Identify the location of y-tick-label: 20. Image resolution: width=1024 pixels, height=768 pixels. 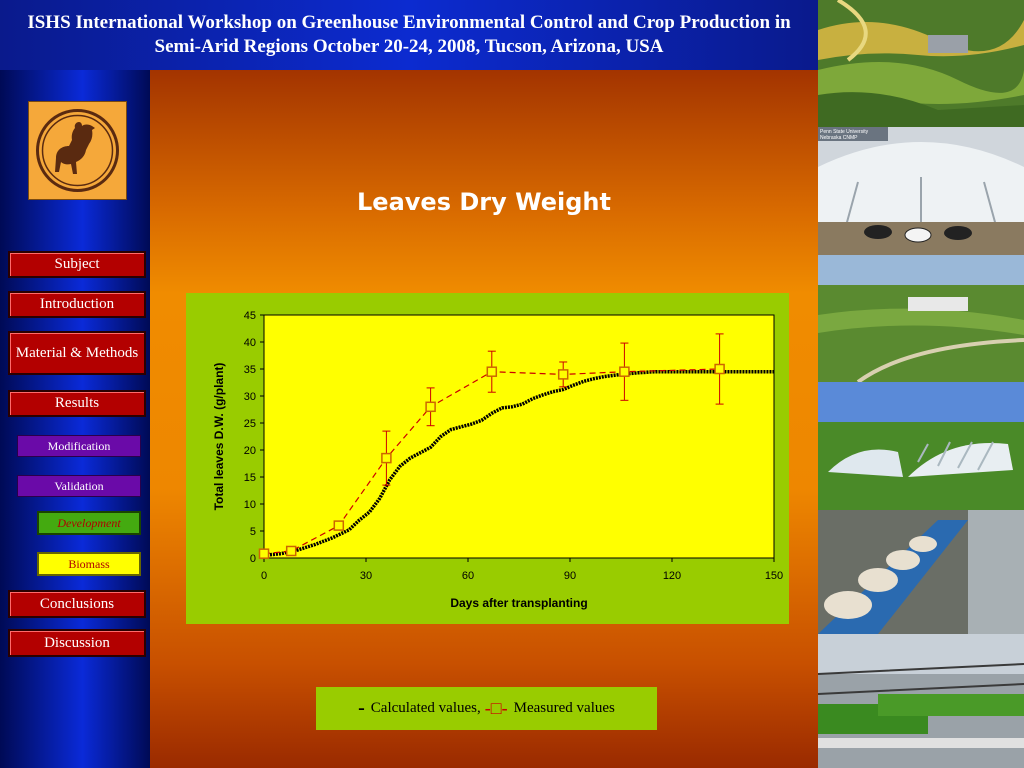
(250, 451).